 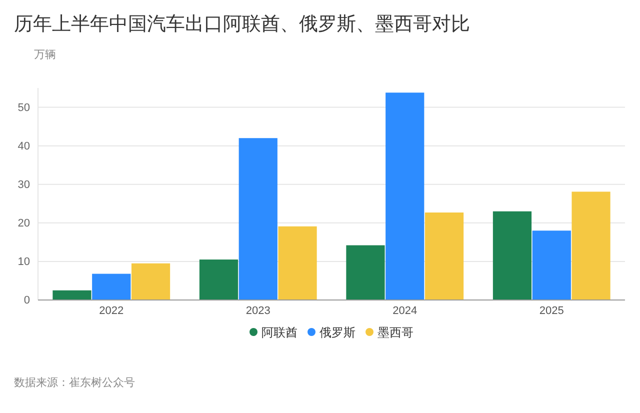 What do you see at coordinates (24, 146) in the screenshot?
I see `y-tick-label: 40` at bounding box center [24, 146].